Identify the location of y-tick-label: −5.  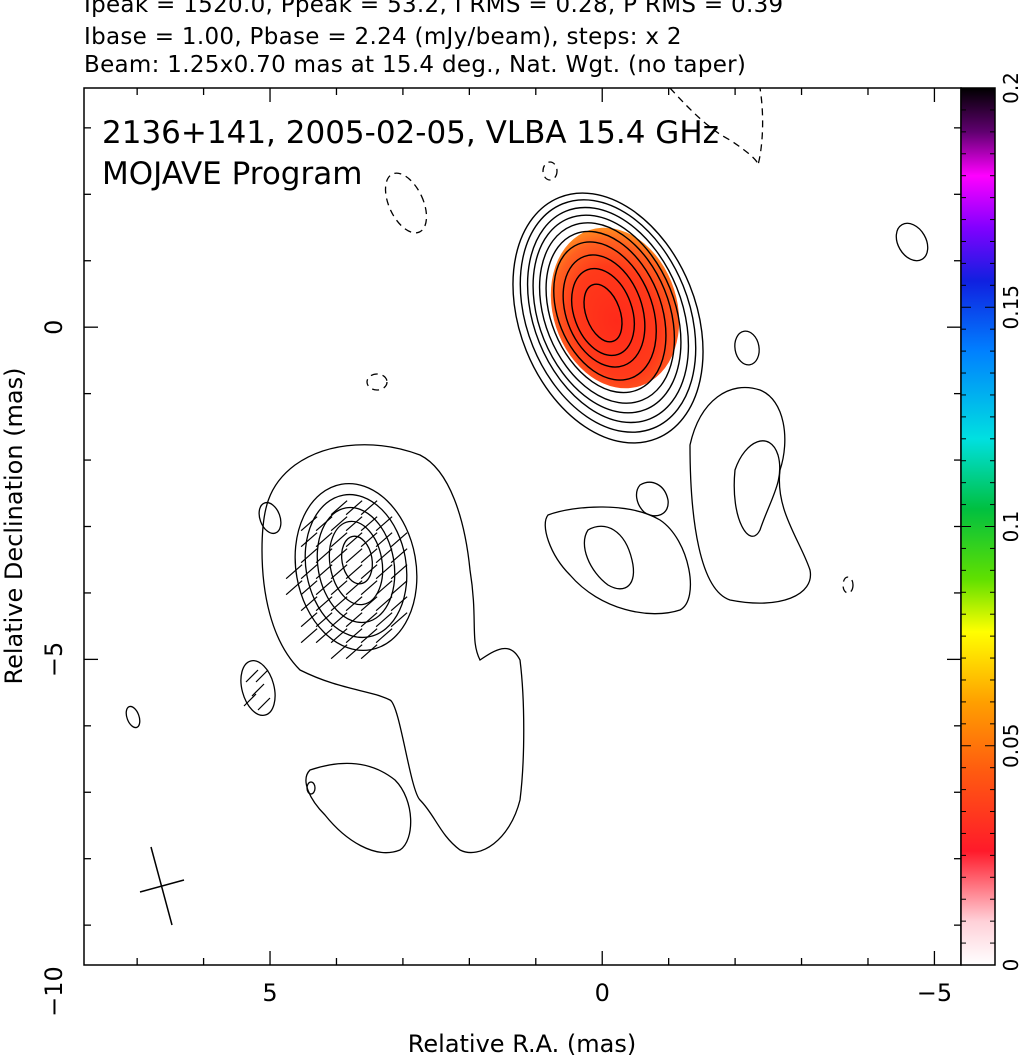
(54, 659).